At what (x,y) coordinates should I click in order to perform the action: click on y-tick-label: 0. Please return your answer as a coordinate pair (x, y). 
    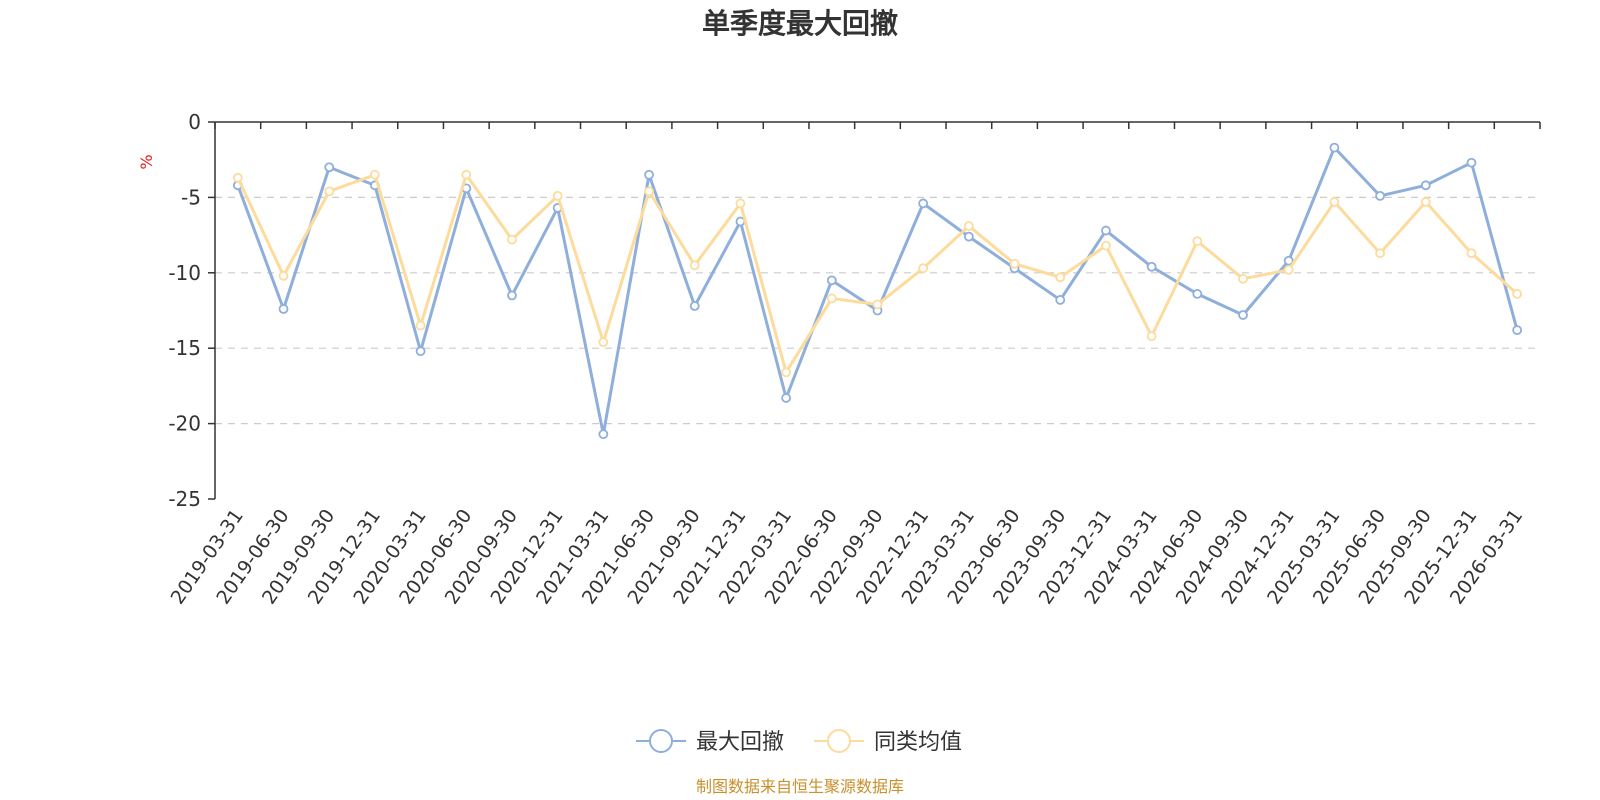
    Looking at the image, I should click on (194, 122).